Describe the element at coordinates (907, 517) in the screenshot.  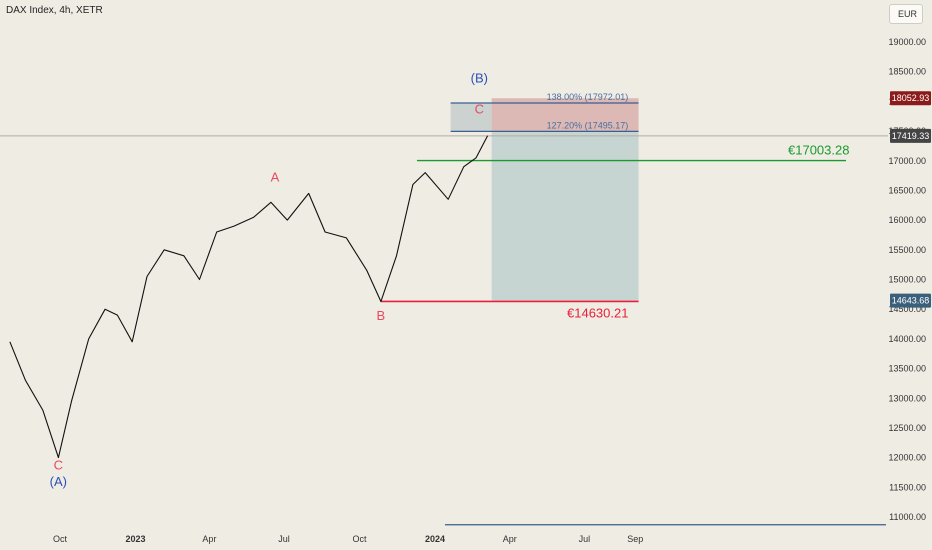
I see `y-tick-label: 11000.00` at that location.